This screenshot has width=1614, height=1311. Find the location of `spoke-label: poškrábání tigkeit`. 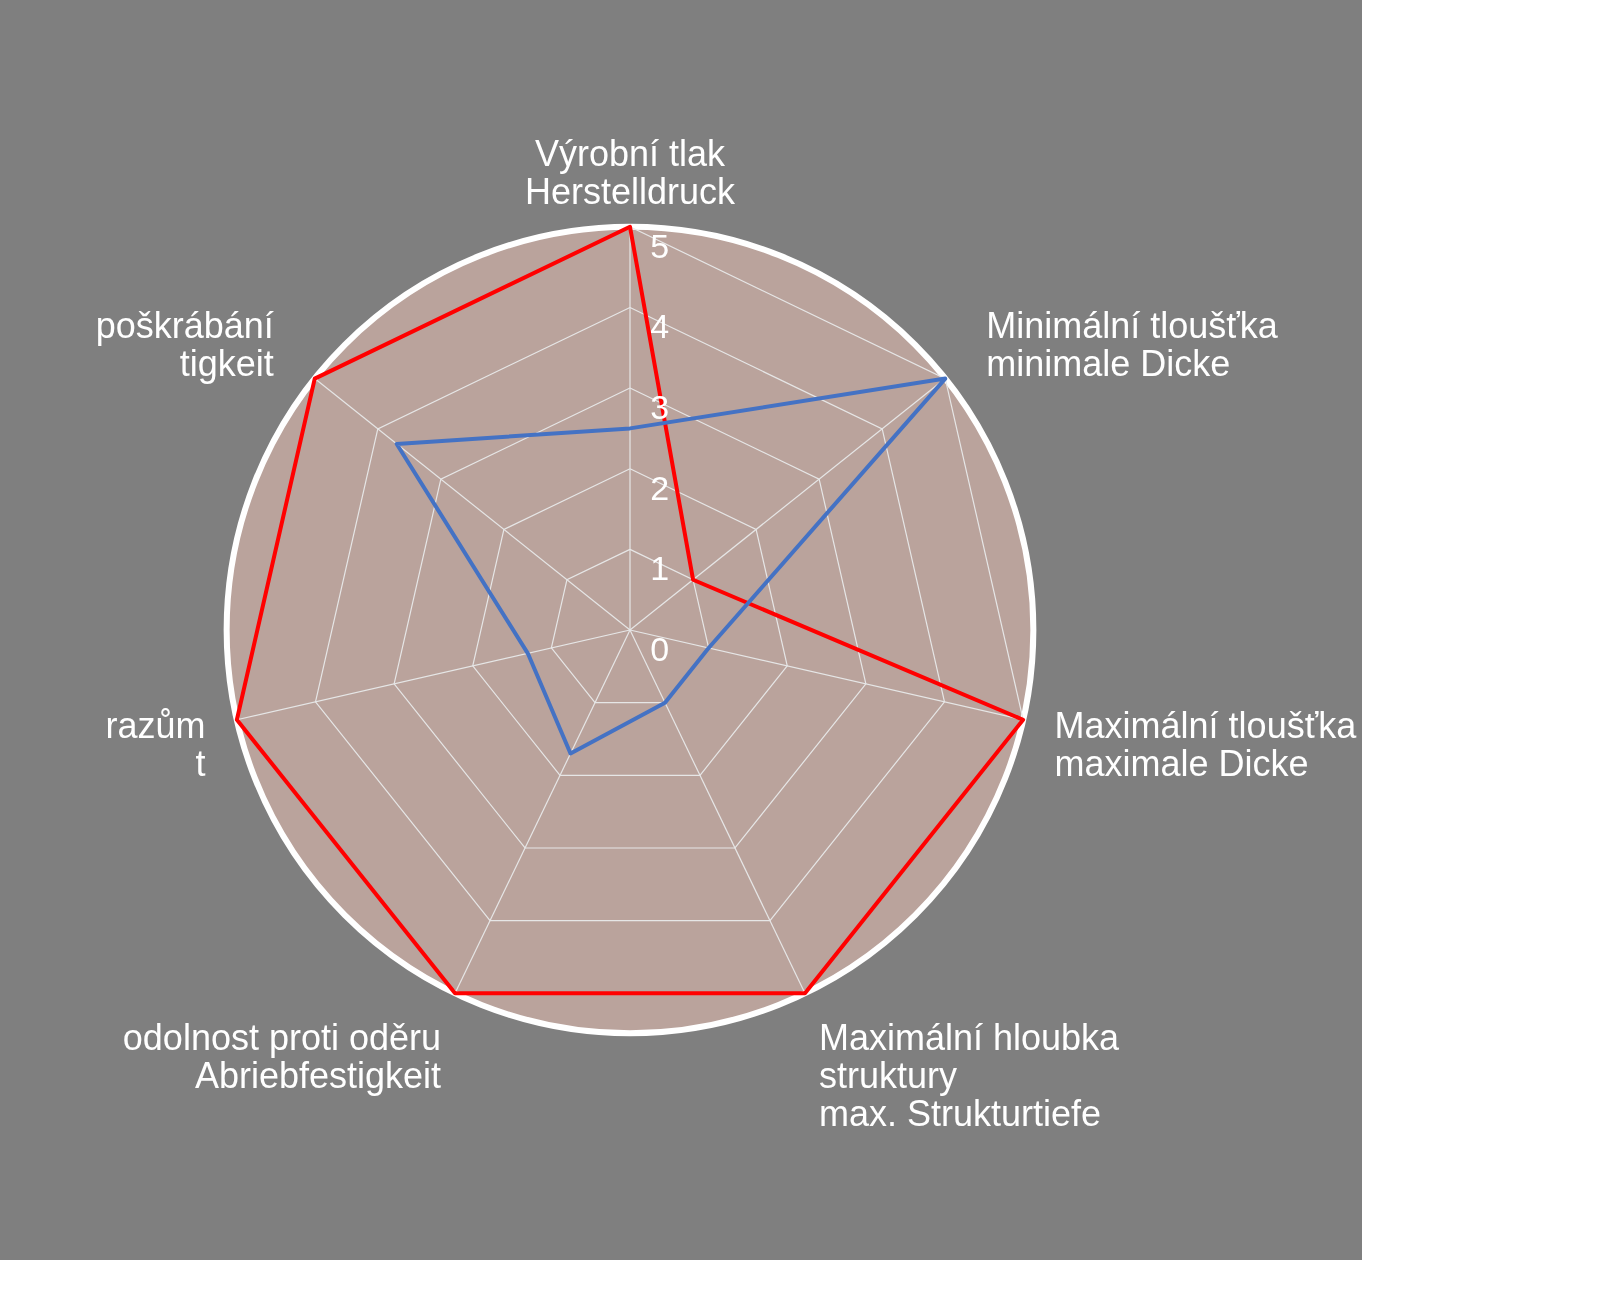

spoke-label: poškrábání tigkeit is located at coordinates (184, 344).